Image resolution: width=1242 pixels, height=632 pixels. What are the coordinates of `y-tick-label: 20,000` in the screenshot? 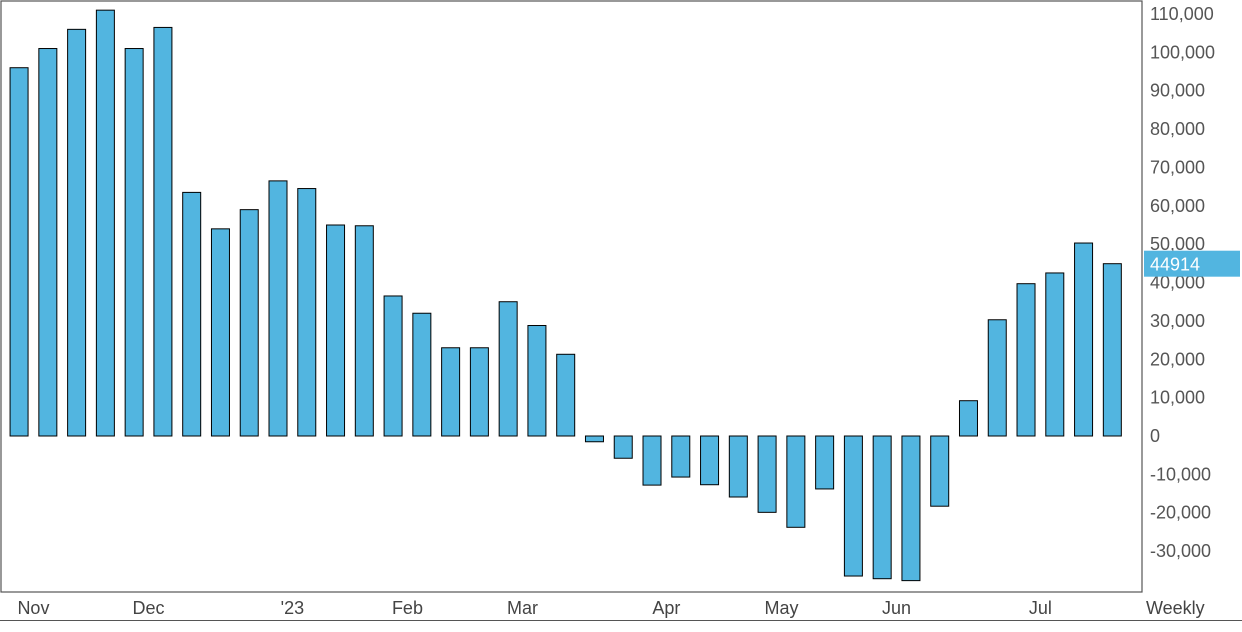 It's located at (1177, 359).